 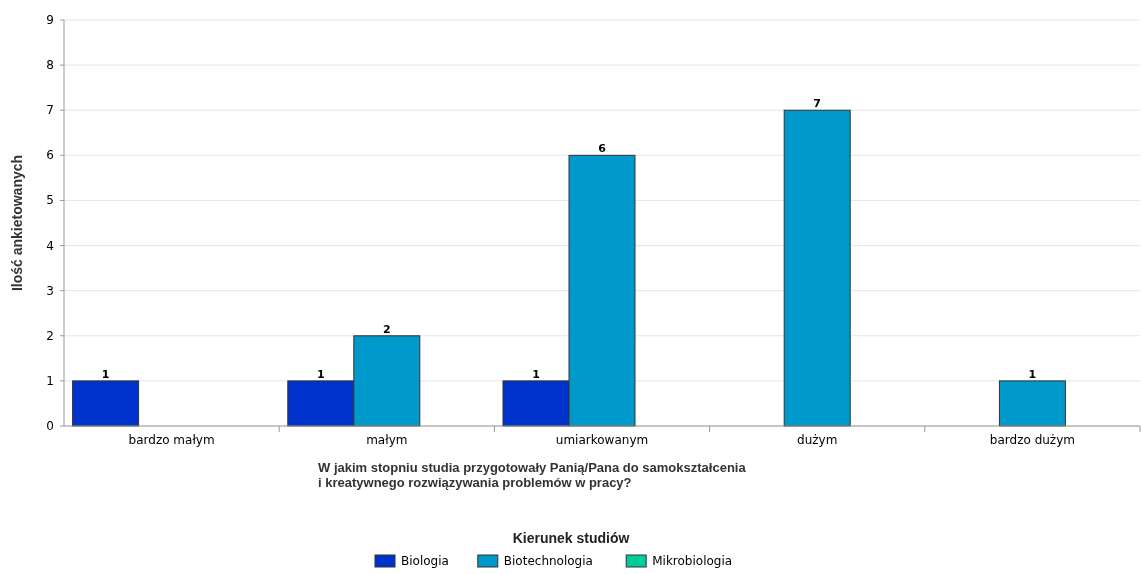 I want to click on y-tick-label: 9, so click(x=50, y=20).